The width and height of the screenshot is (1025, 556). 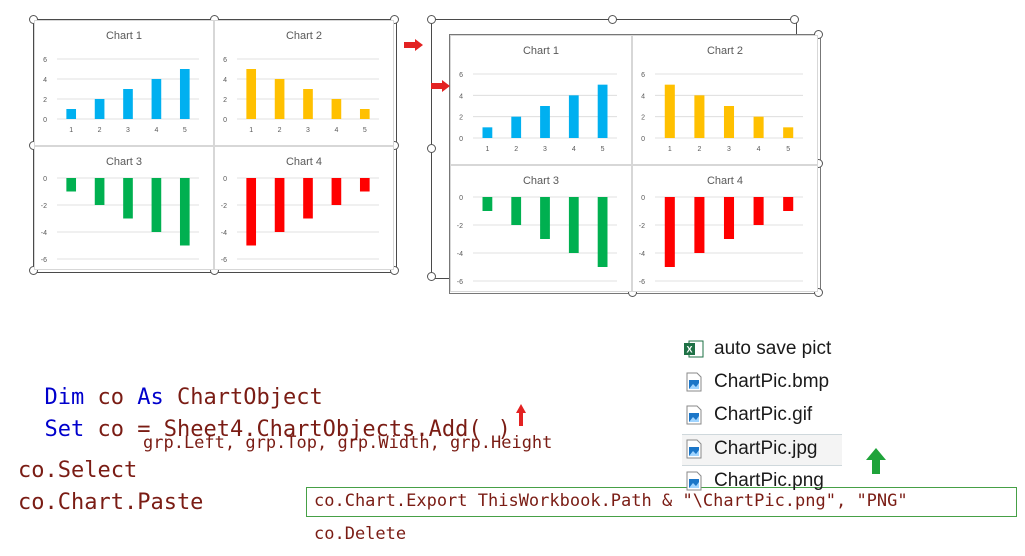 What do you see at coordinates (289, 429) in the screenshot?
I see `code-add-call: co = Sheet4.ChartObjects.Add(` at bounding box center [289, 429].